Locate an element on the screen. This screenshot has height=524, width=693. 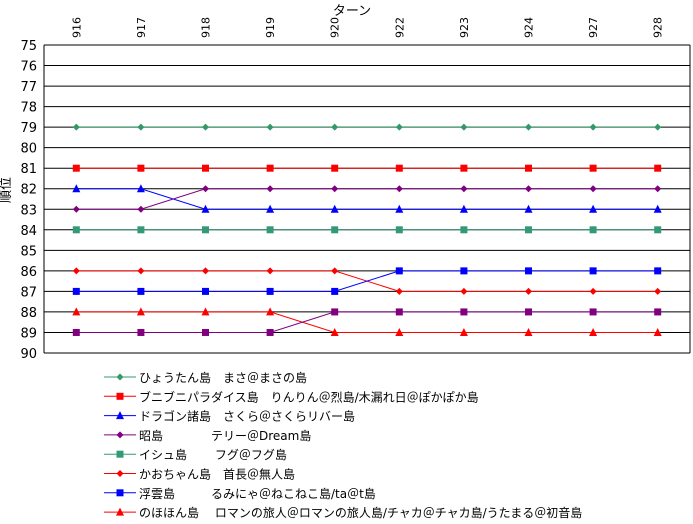
x-tick-label: 924 is located at coordinates (529, 27).